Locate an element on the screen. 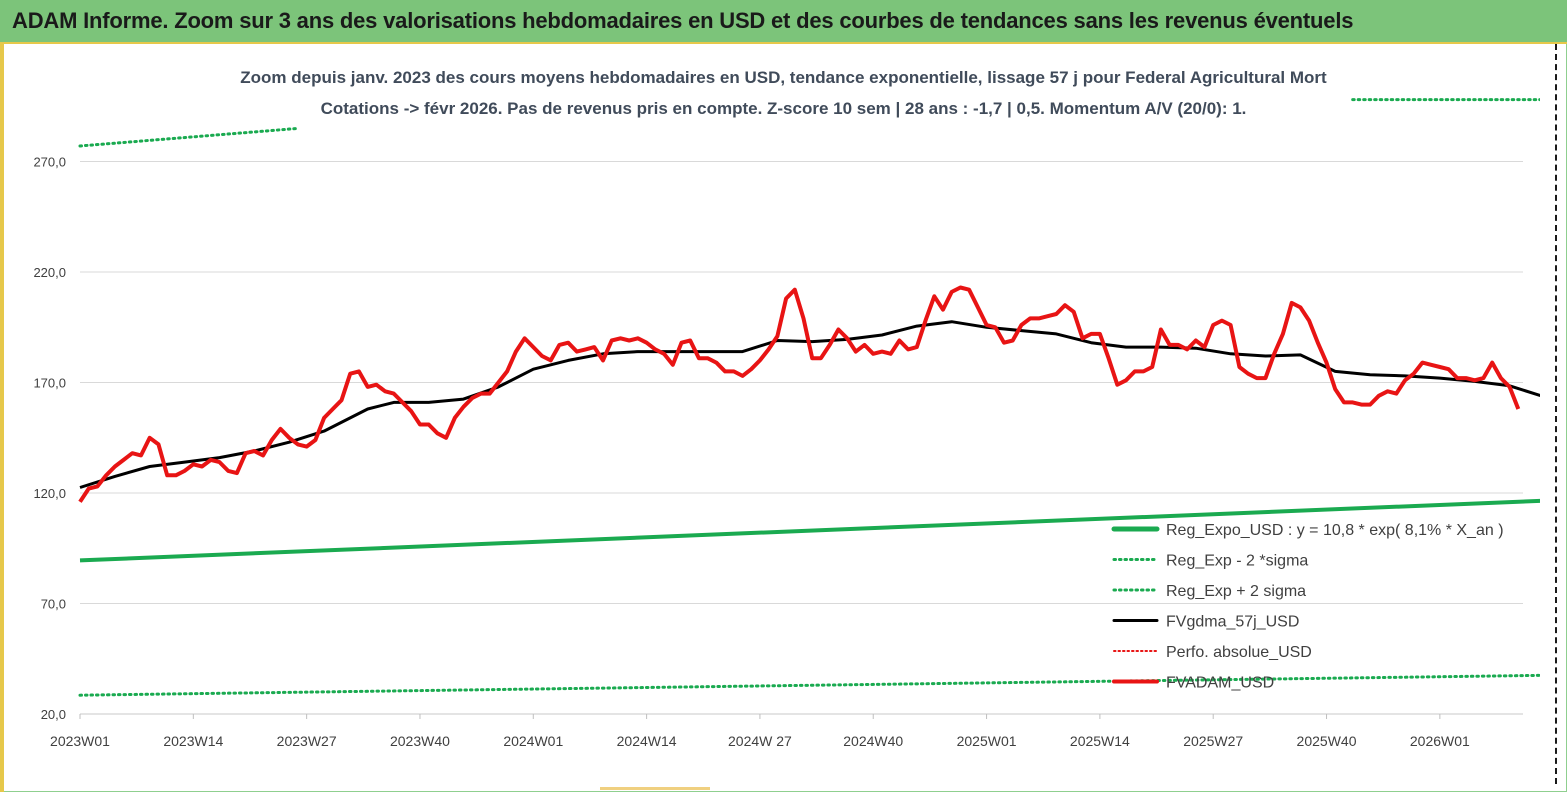  x-tick-label: 2024W14 is located at coordinates (647, 741).